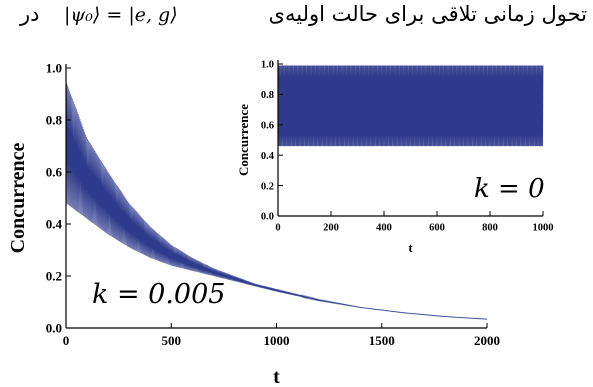  What do you see at coordinates (158, 294) in the screenshot?
I see `k-annotation: k = 0.005` at bounding box center [158, 294].